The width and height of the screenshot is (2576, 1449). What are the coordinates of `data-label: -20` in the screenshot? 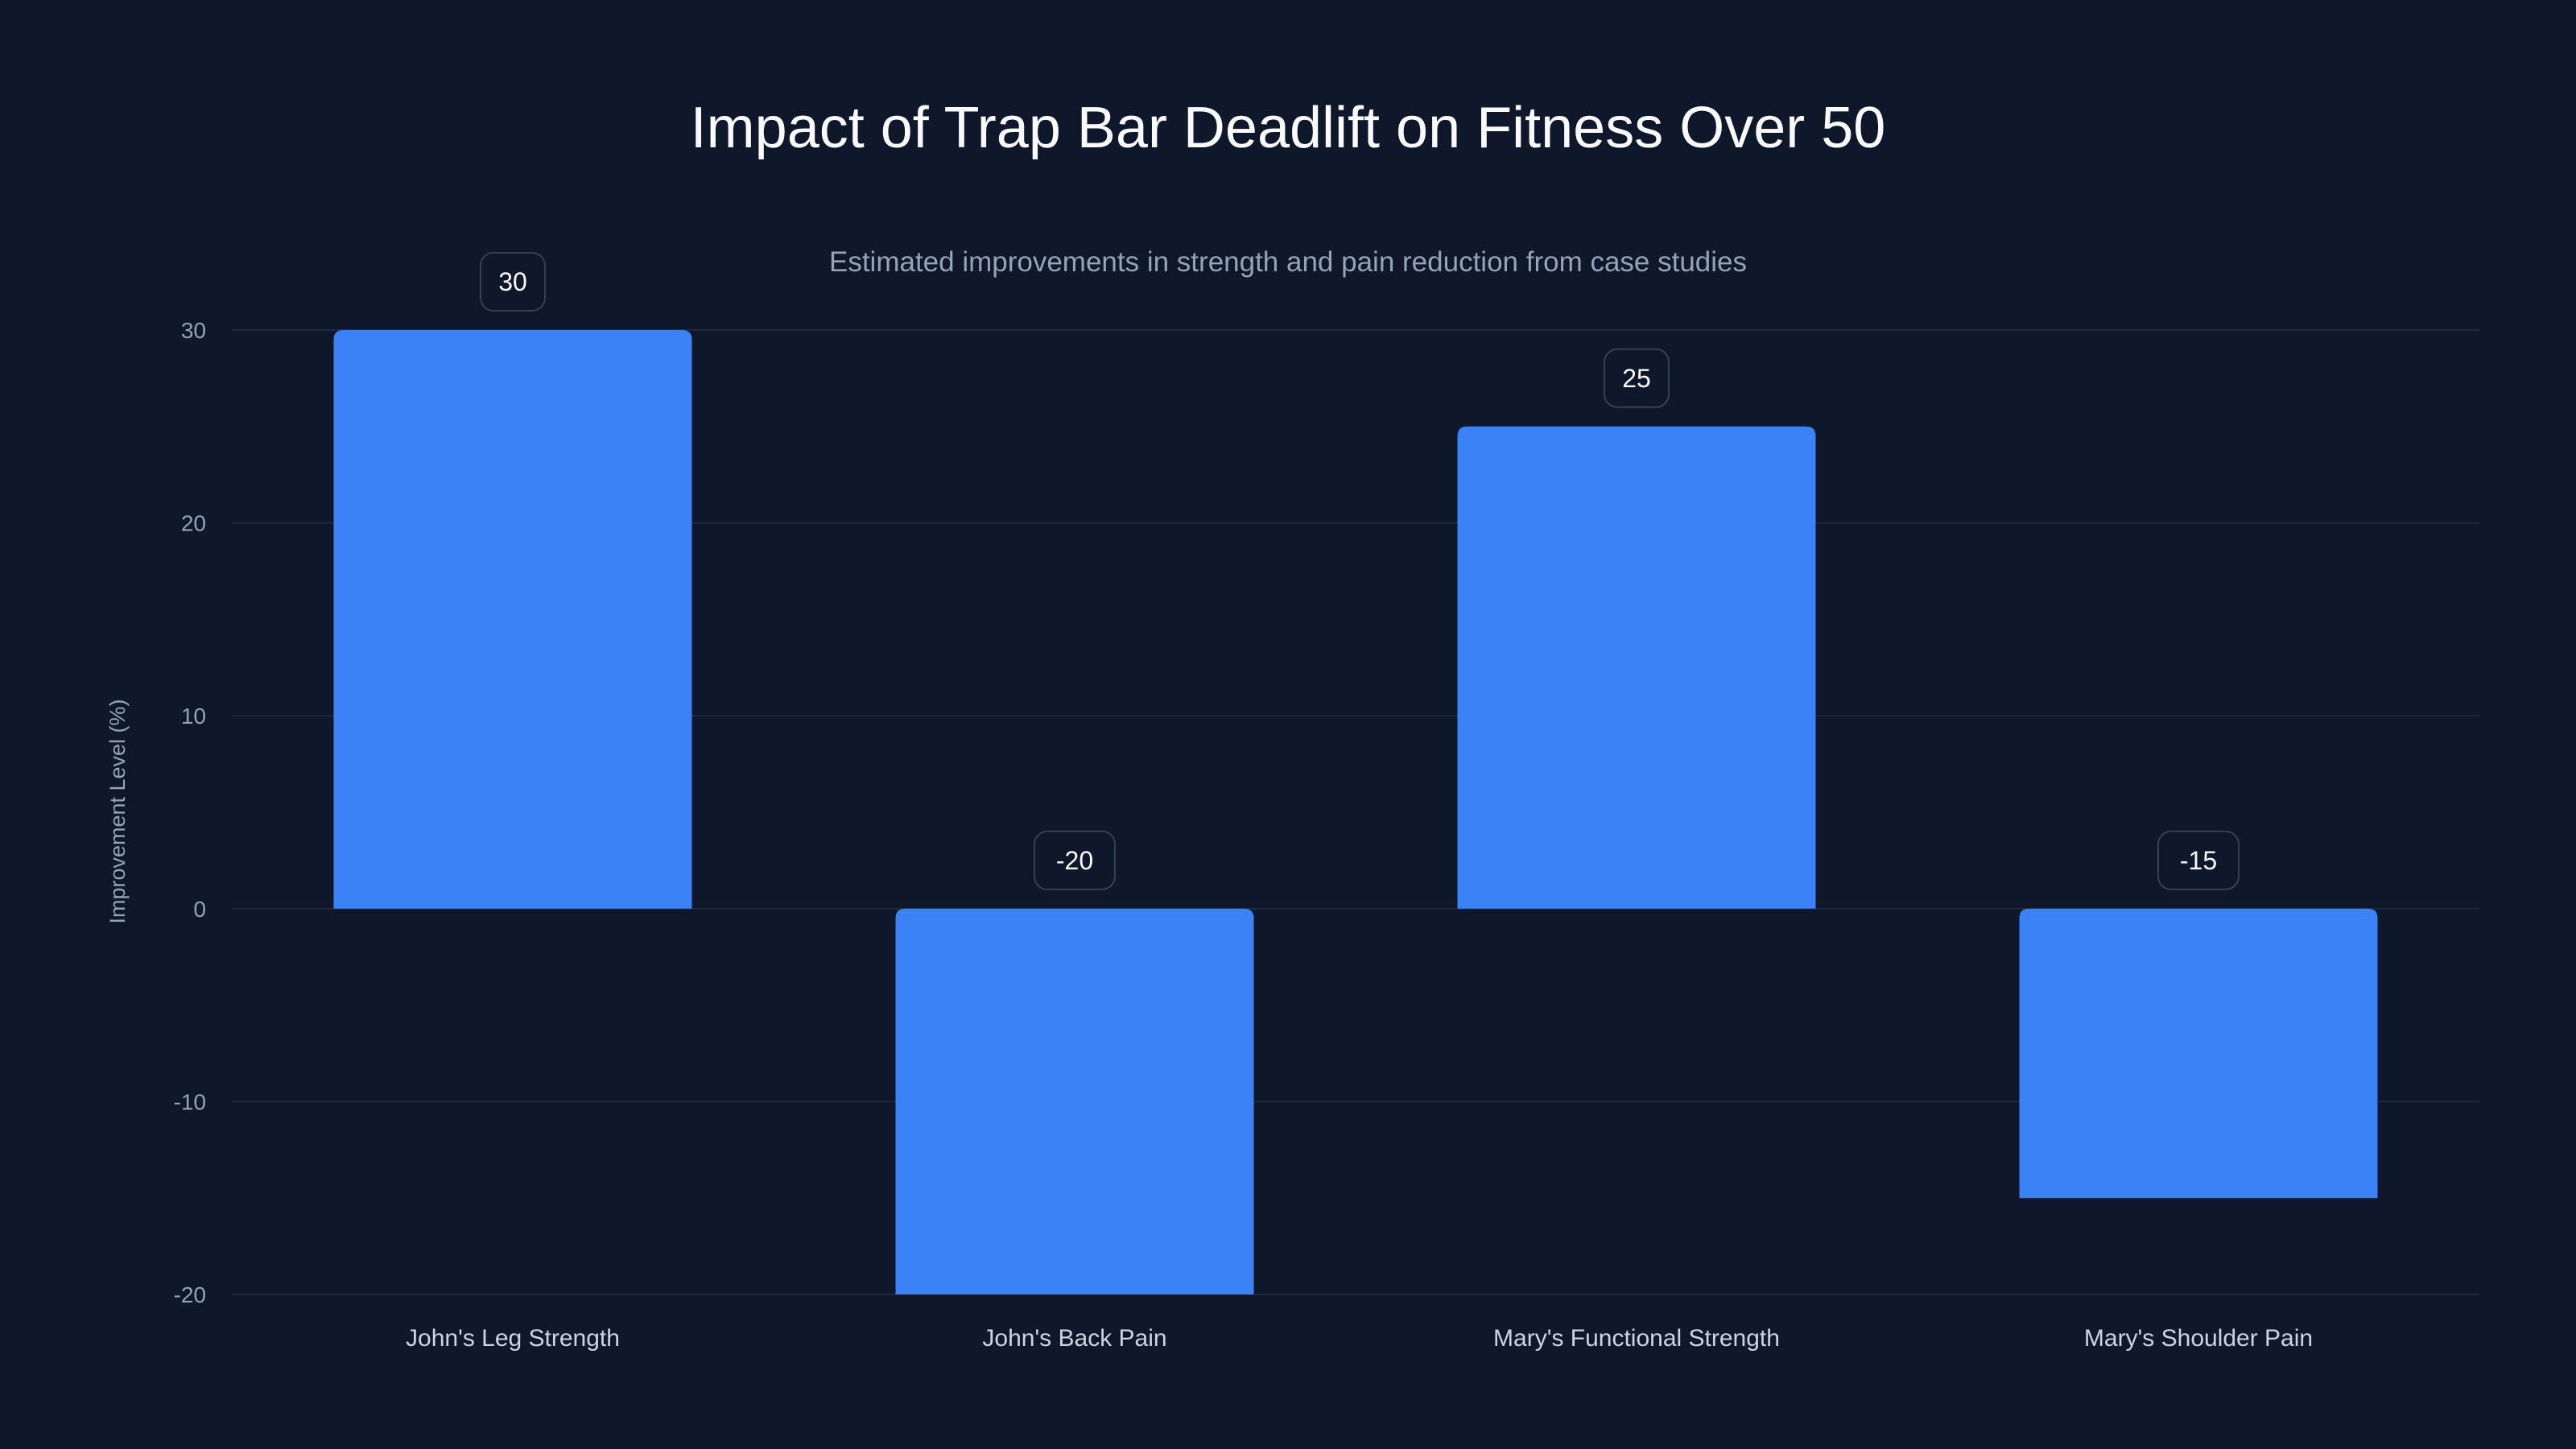 It's located at (1074, 860).